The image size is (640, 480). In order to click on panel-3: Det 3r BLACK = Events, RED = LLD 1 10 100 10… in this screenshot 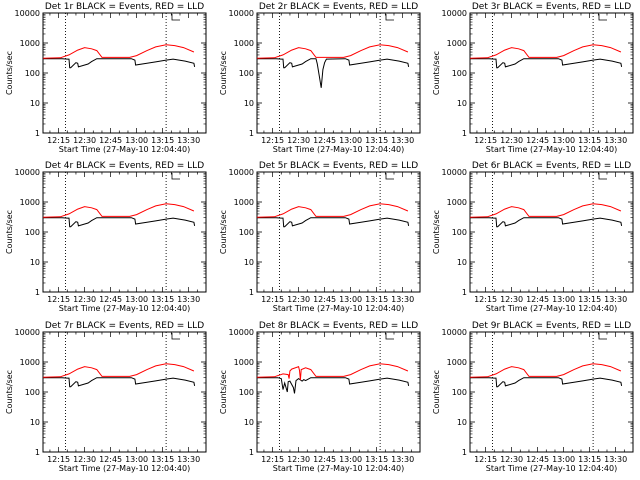, I will do `click(533, 78)`.